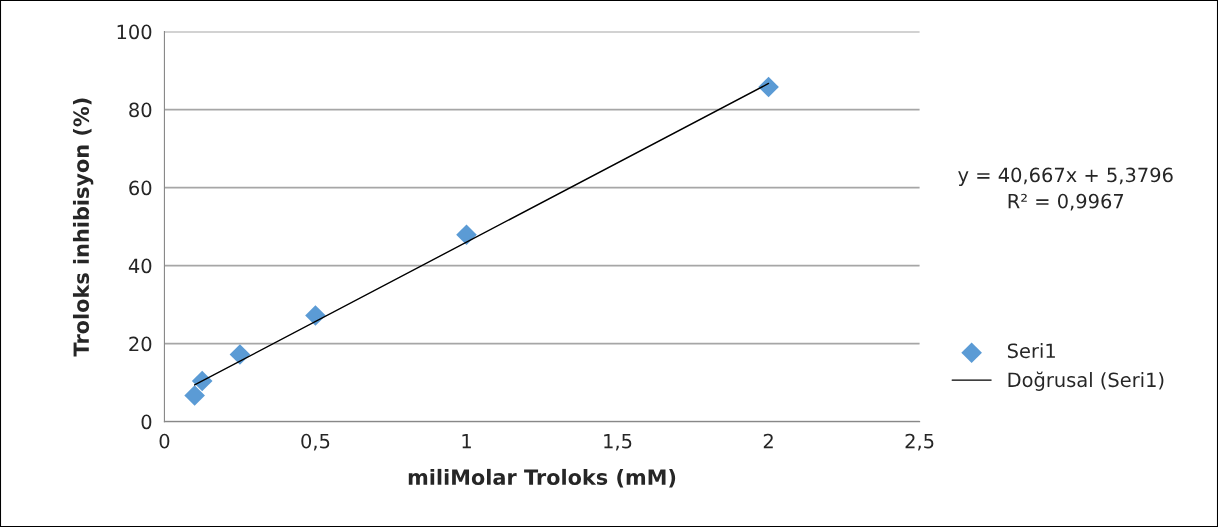 The image size is (1218, 527). What do you see at coordinates (146, 422) in the screenshot?
I see `y-tick-label: 0` at bounding box center [146, 422].